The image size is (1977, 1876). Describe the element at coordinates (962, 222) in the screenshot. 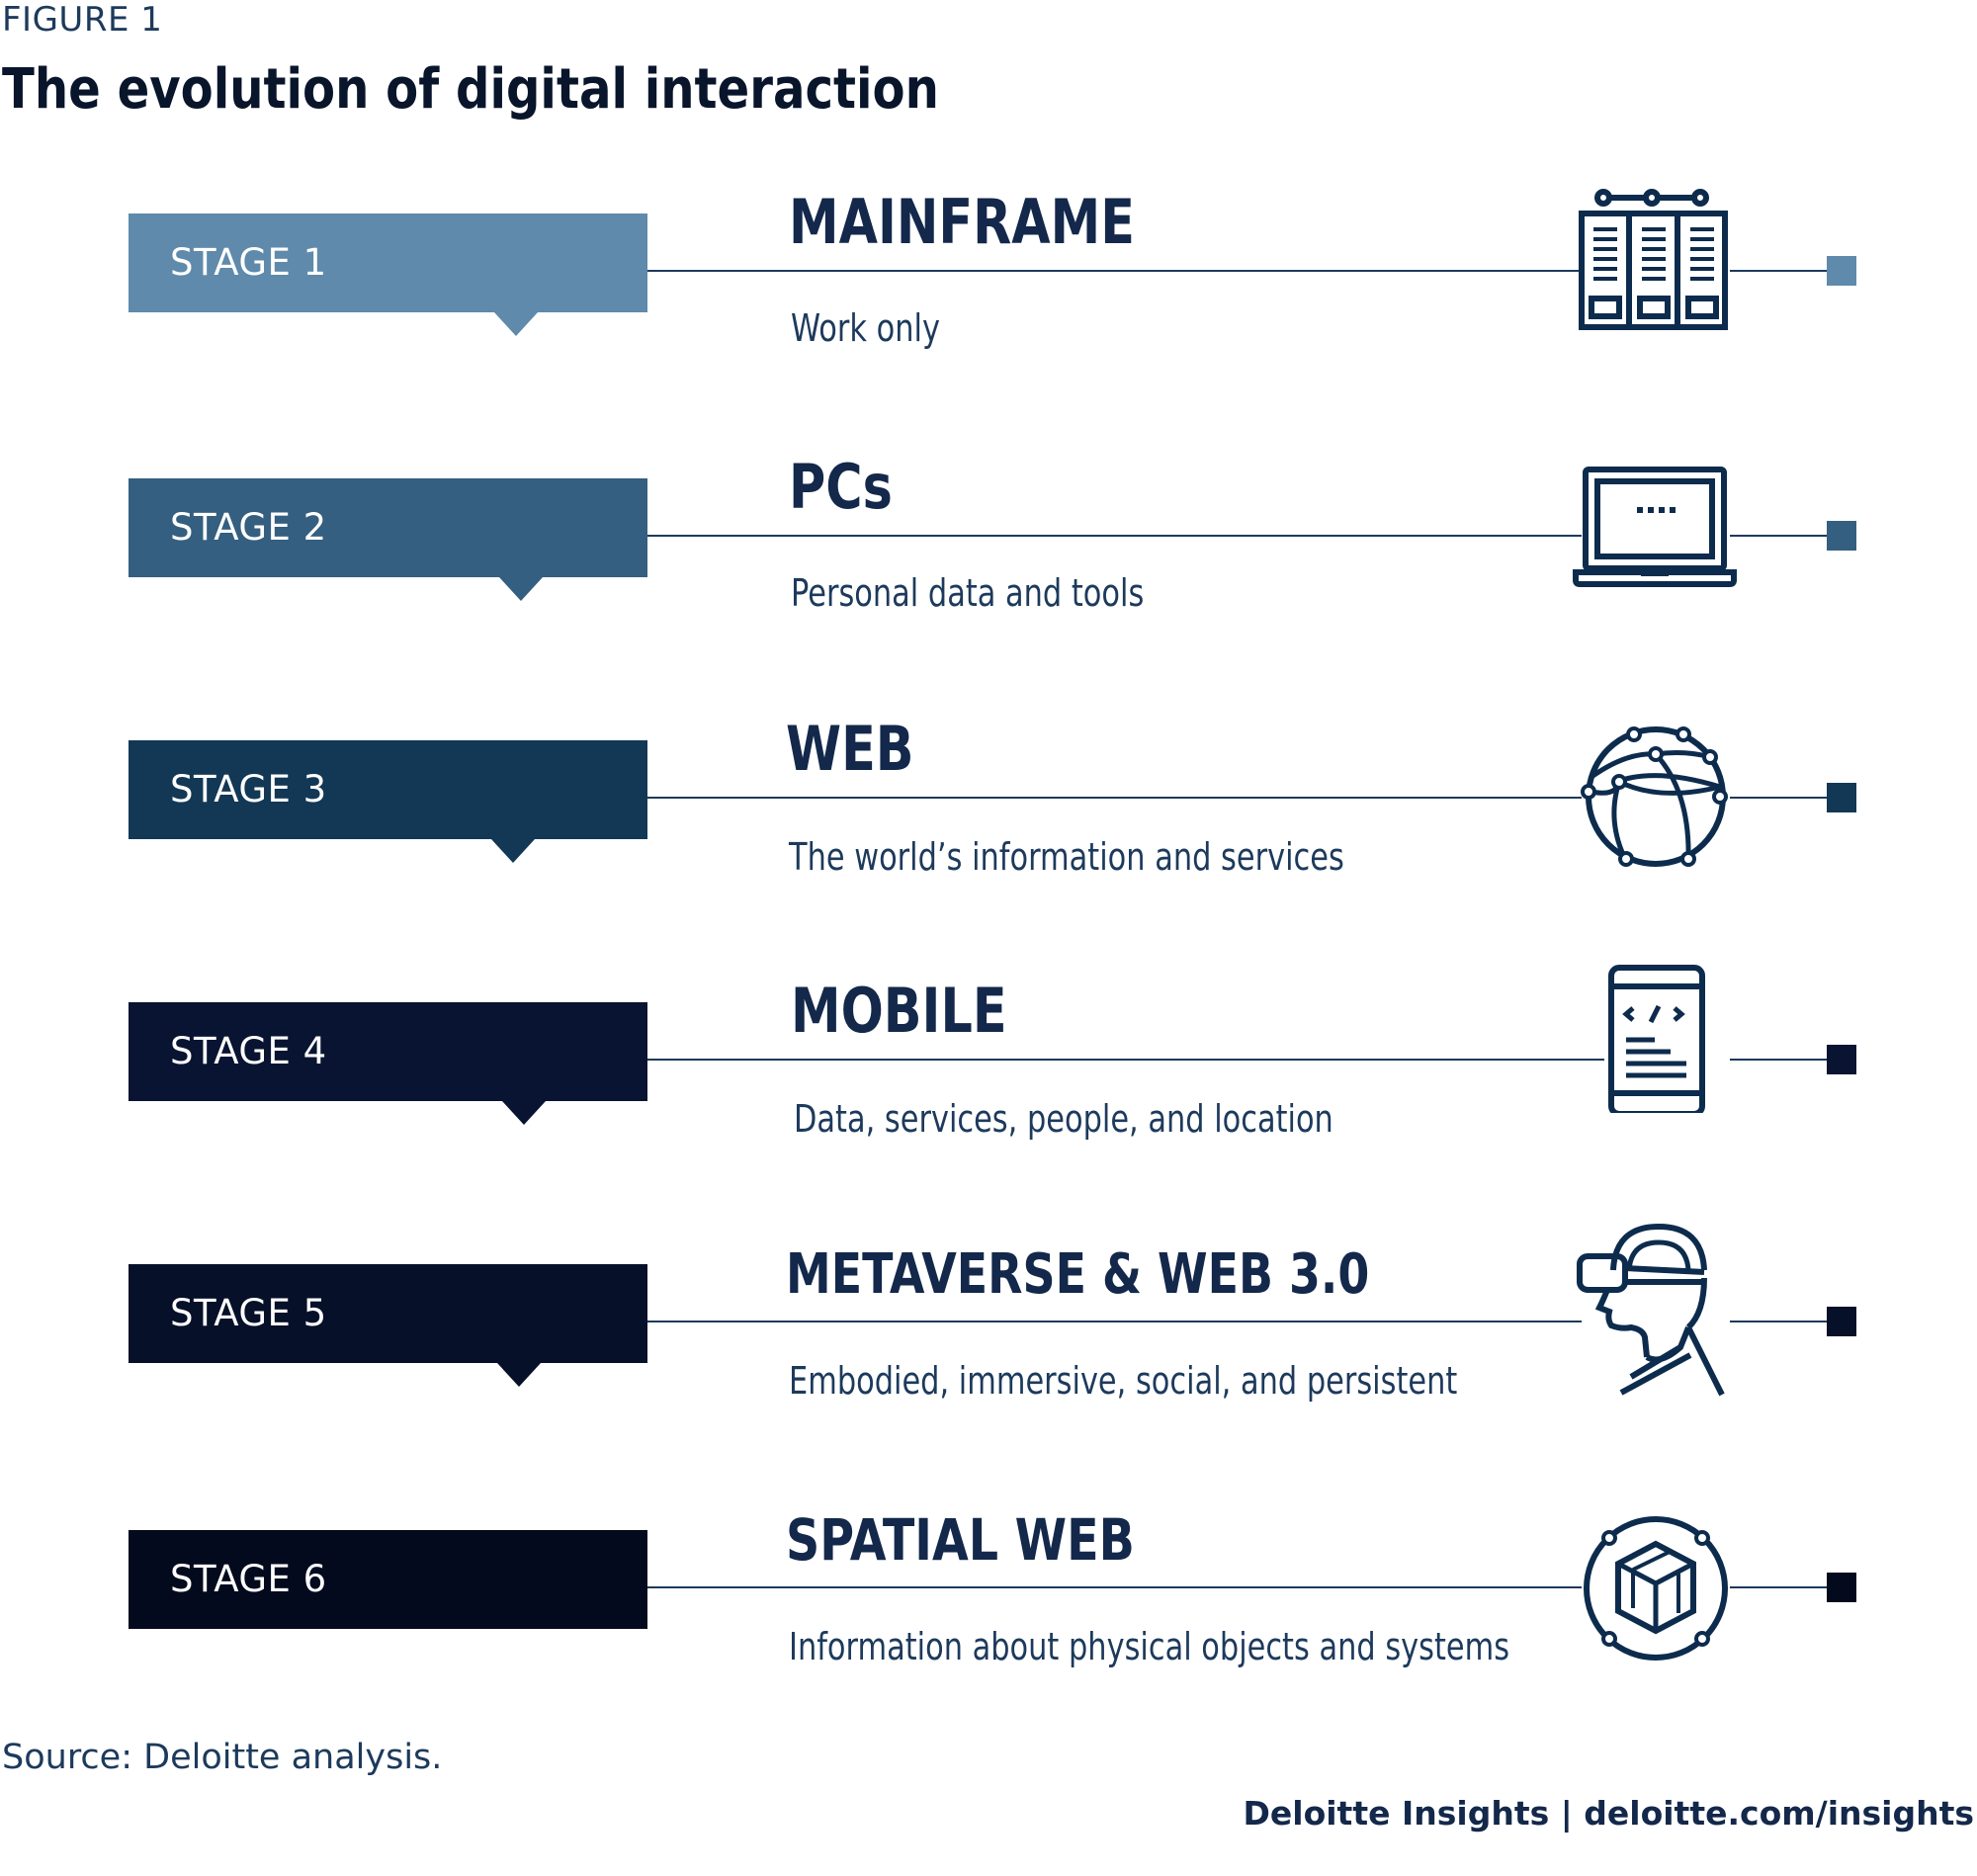

I see `stage-name: MAINFRAME` at that location.